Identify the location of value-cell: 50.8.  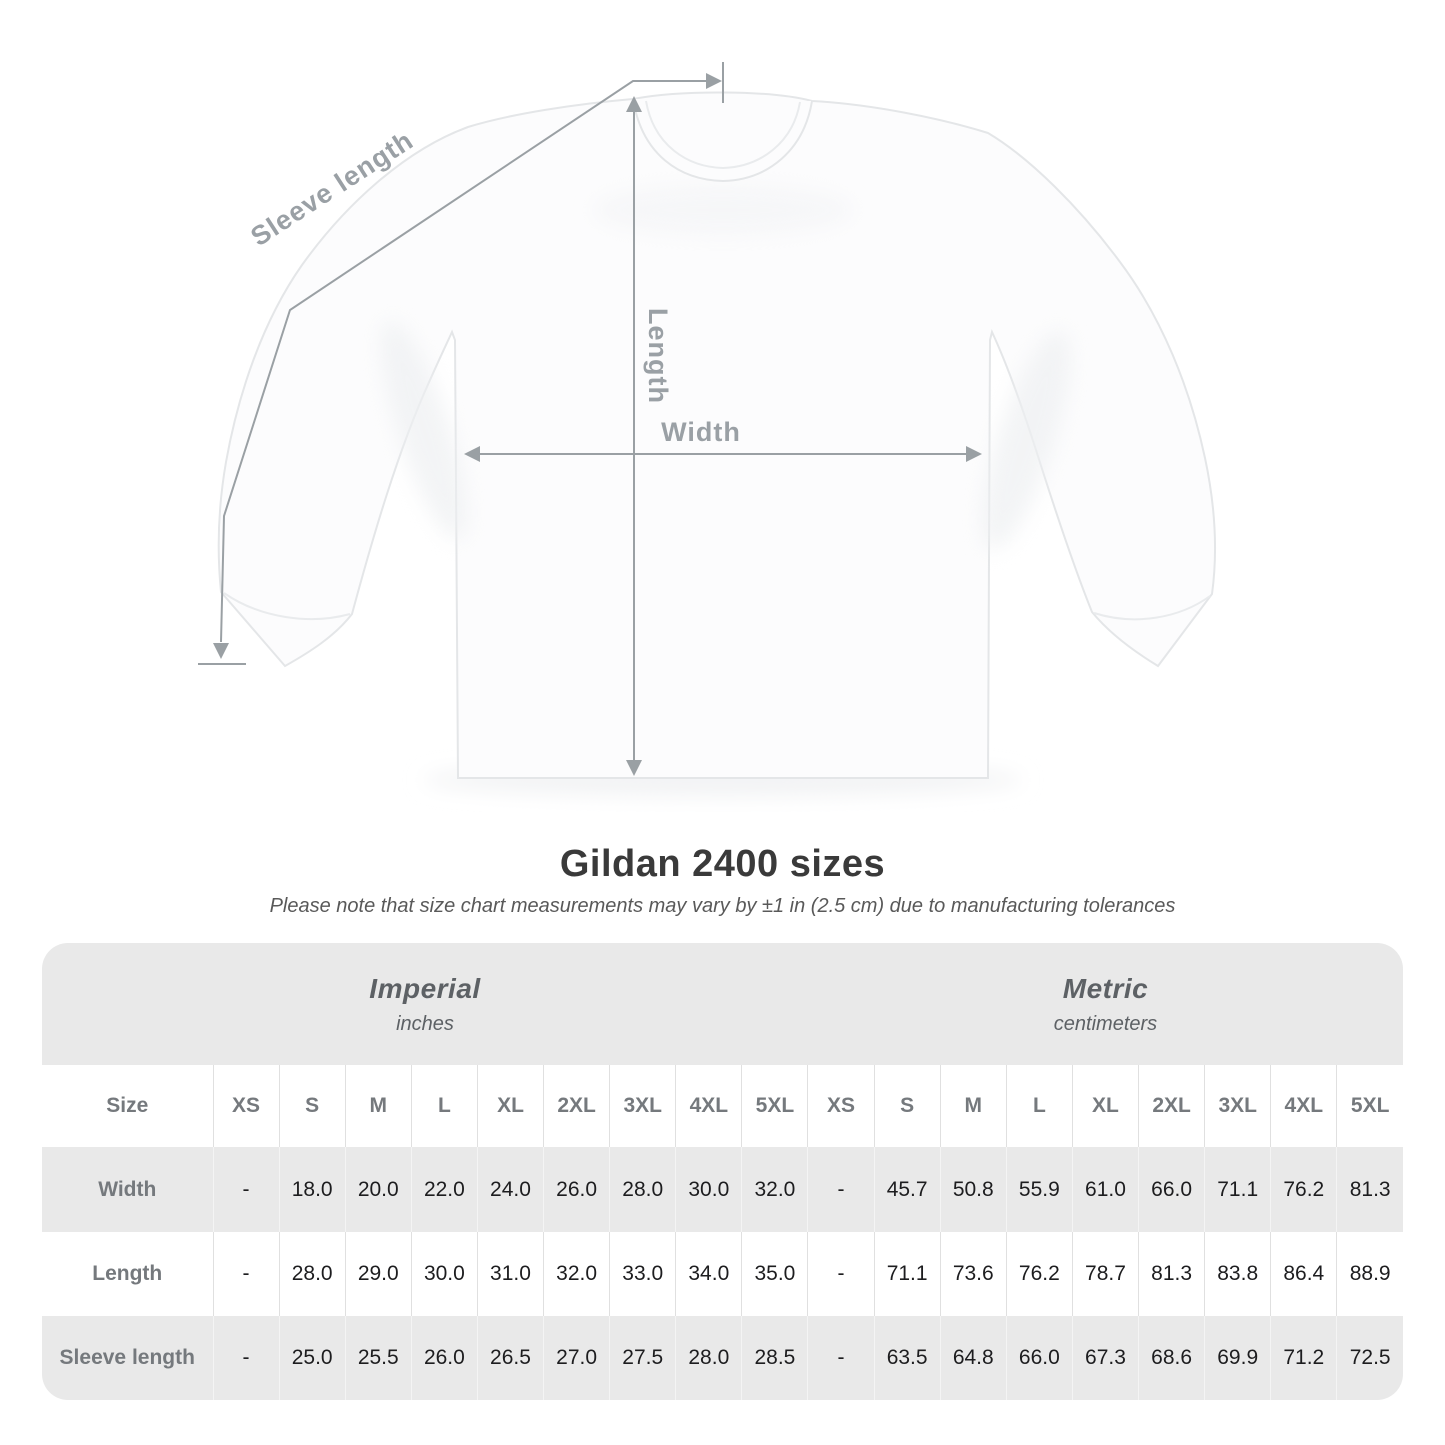
(973, 1189).